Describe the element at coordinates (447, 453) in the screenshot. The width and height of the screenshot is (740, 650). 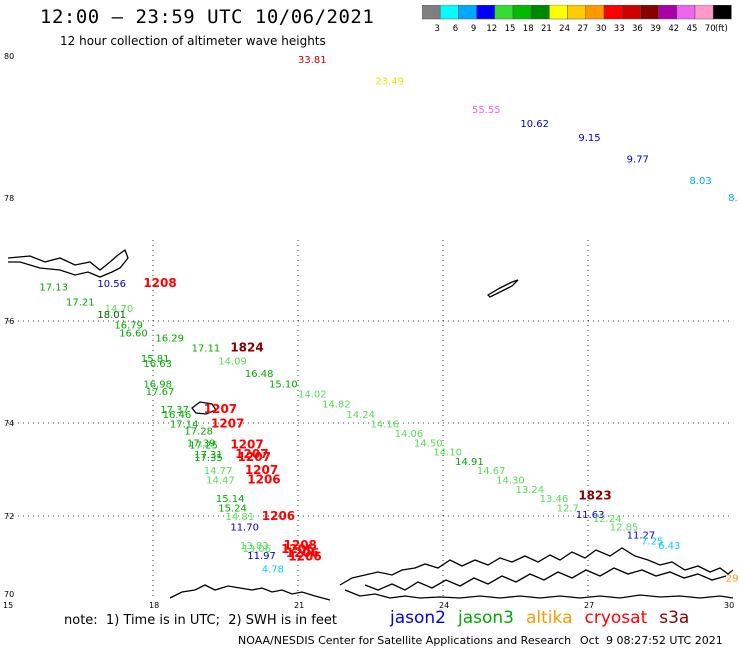
I see `wave-height-label: 14.10` at that location.